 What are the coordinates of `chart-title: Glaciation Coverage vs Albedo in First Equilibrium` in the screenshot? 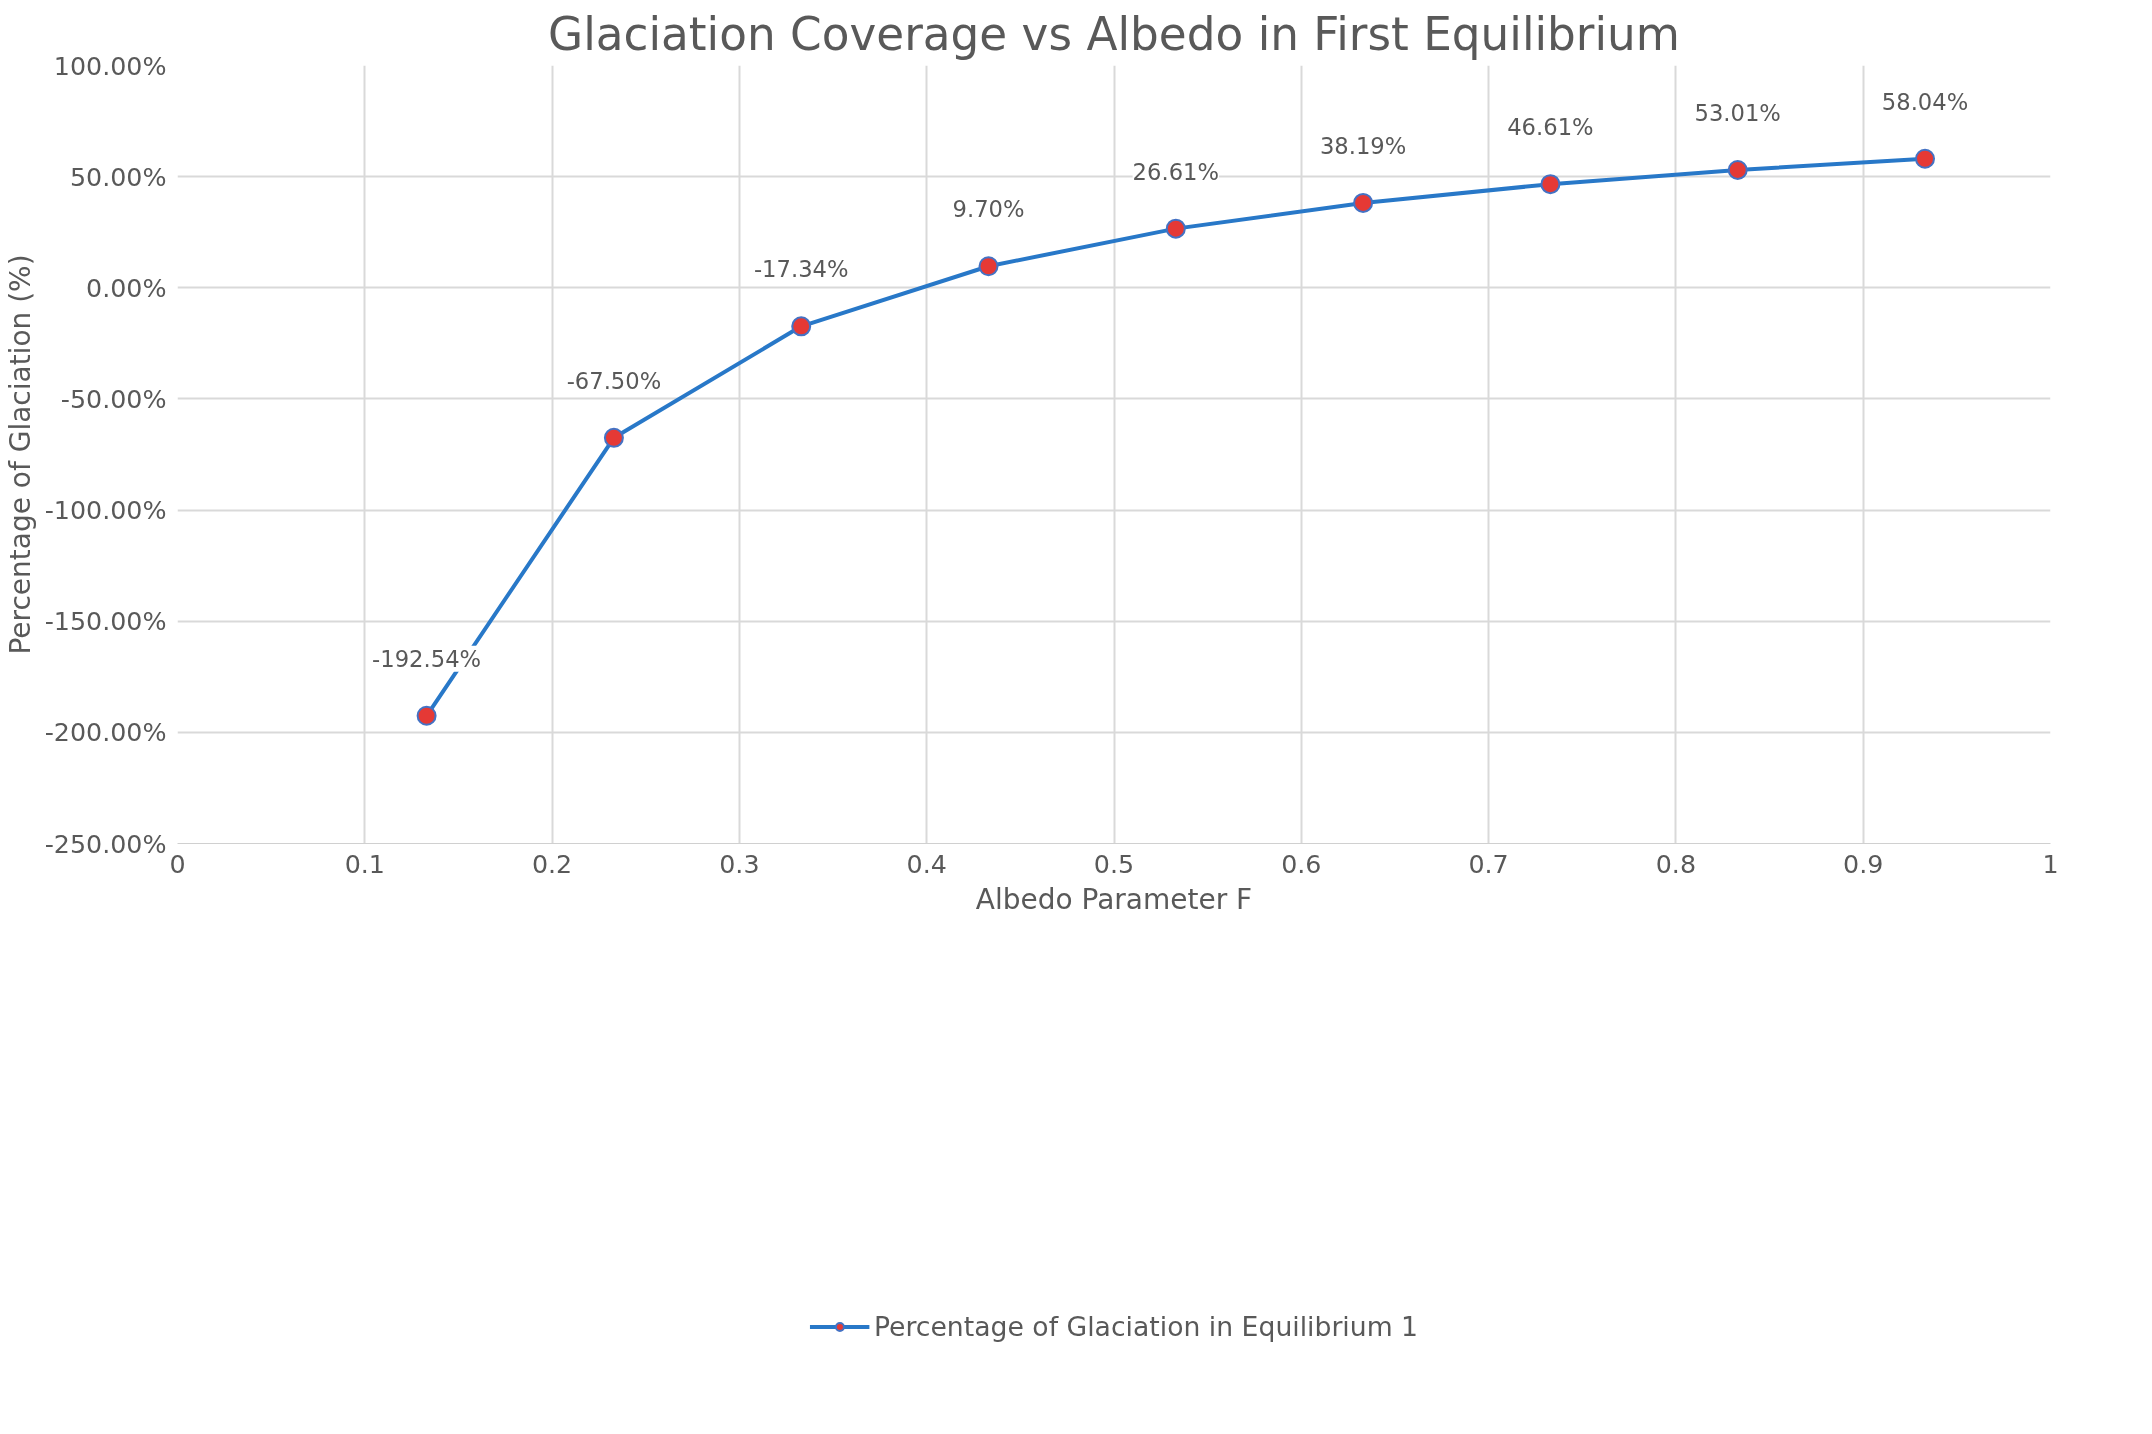 It's located at (1114, 34).